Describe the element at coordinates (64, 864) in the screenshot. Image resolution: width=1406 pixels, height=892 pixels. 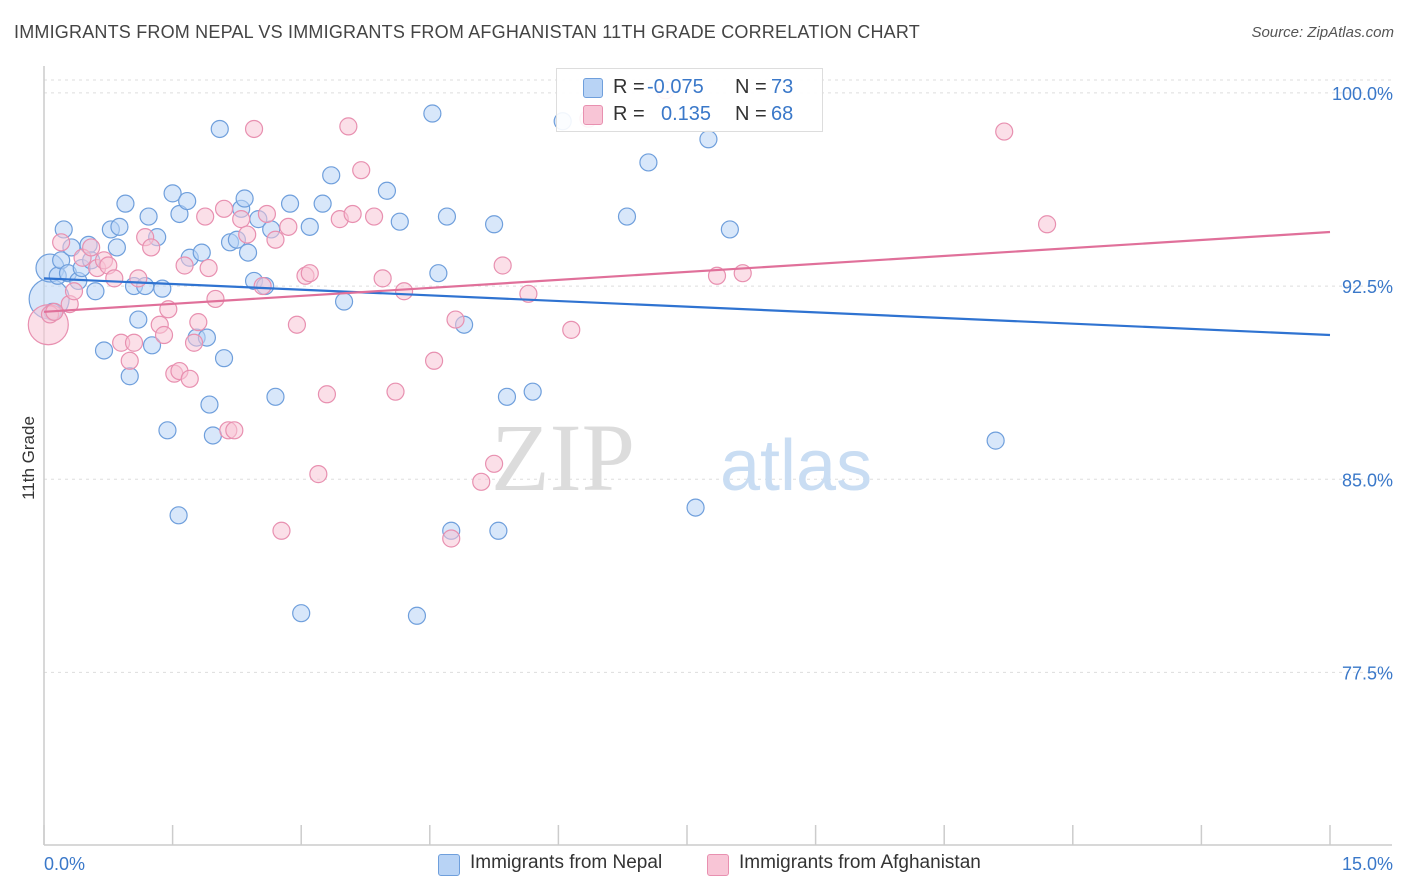
I see `x-tick-label: 0.0%` at that location.